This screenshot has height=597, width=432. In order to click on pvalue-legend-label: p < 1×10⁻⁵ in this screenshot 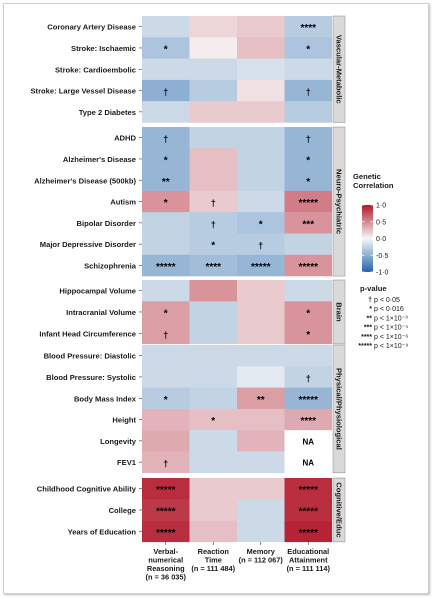, I will do `click(391, 328)`.